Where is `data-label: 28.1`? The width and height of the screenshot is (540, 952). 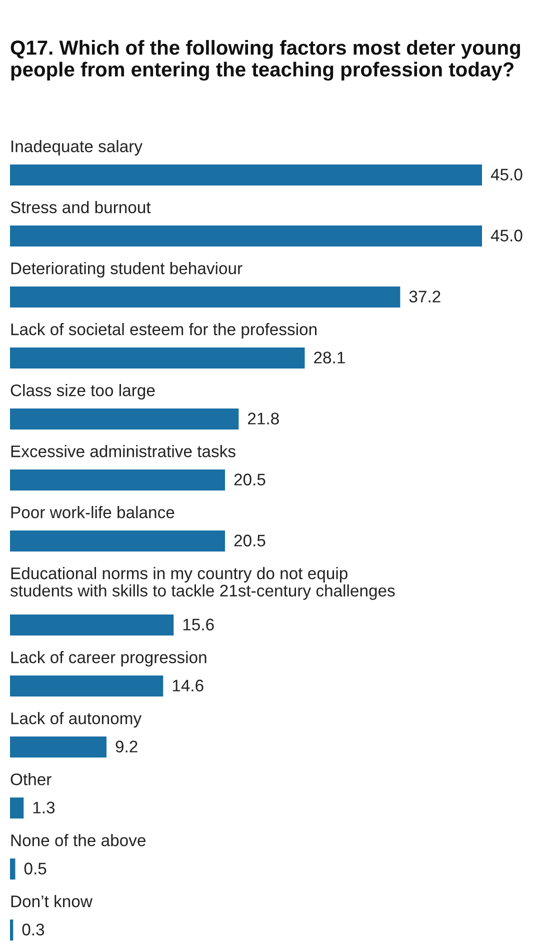 data-label: 28.1 is located at coordinates (329, 358).